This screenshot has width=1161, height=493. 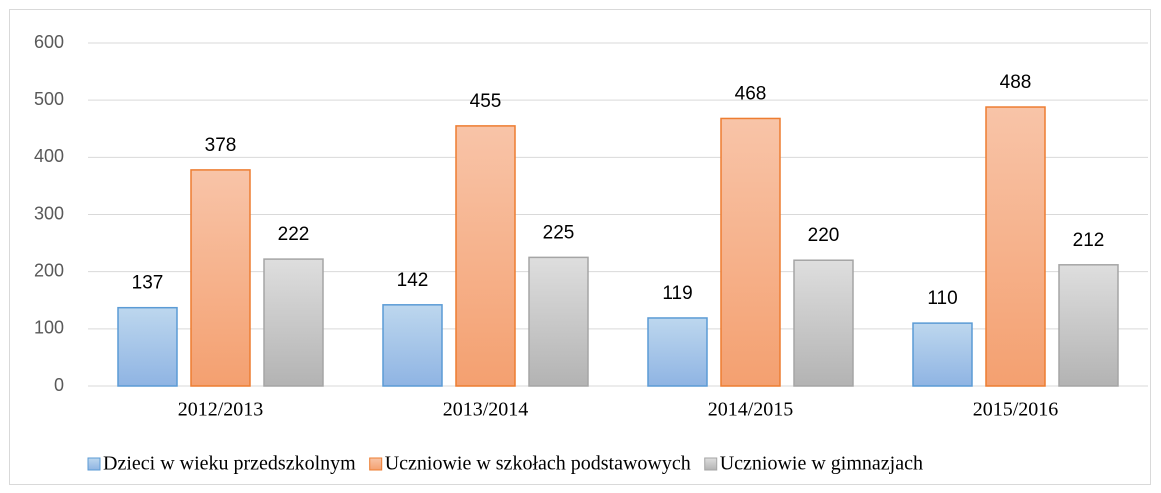 What do you see at coordinates (824, 235) in the screenshot?
I see `data-label: 220` at bounding box center [824, 235].